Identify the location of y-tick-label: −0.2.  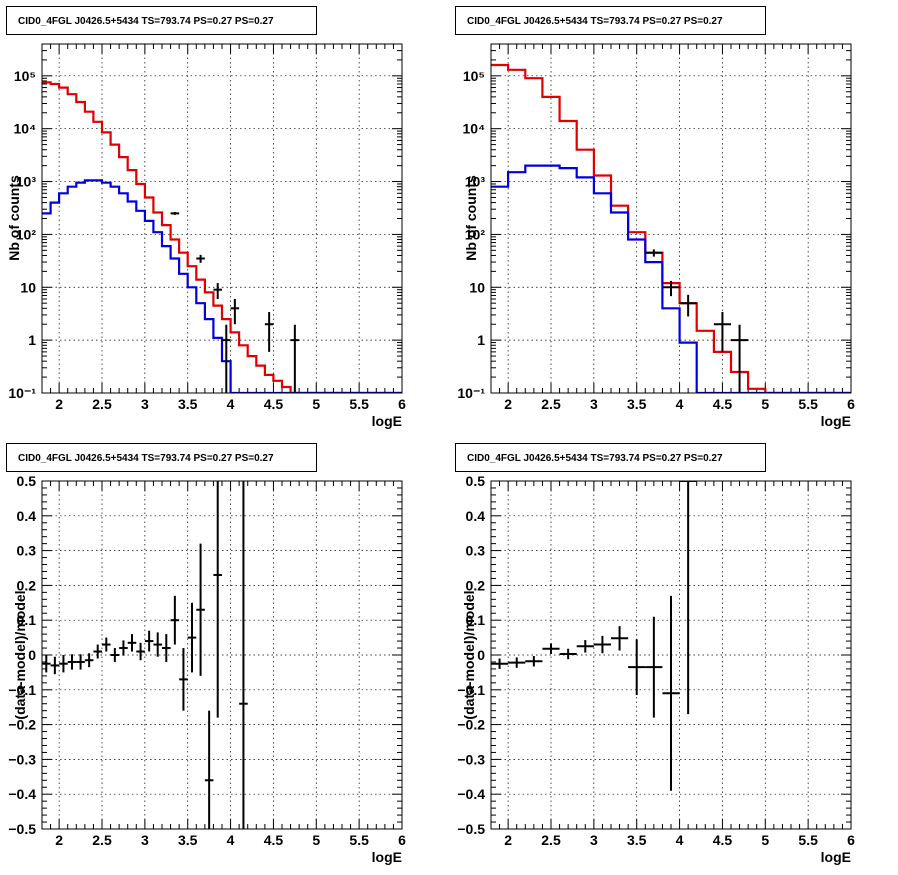
(471, 725).